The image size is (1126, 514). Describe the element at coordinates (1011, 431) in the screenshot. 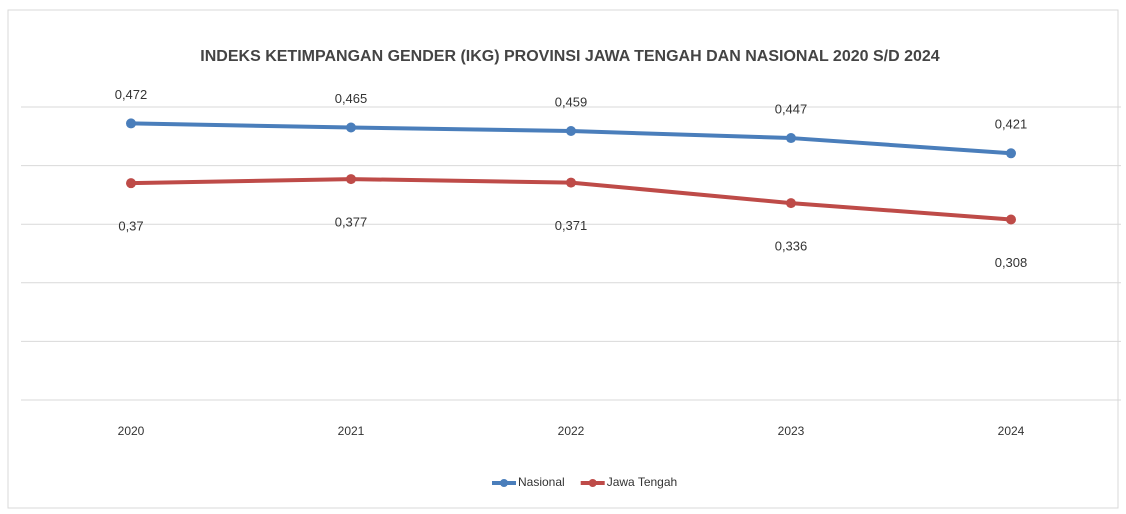

I see `x-tick-label: 2024` at that location.